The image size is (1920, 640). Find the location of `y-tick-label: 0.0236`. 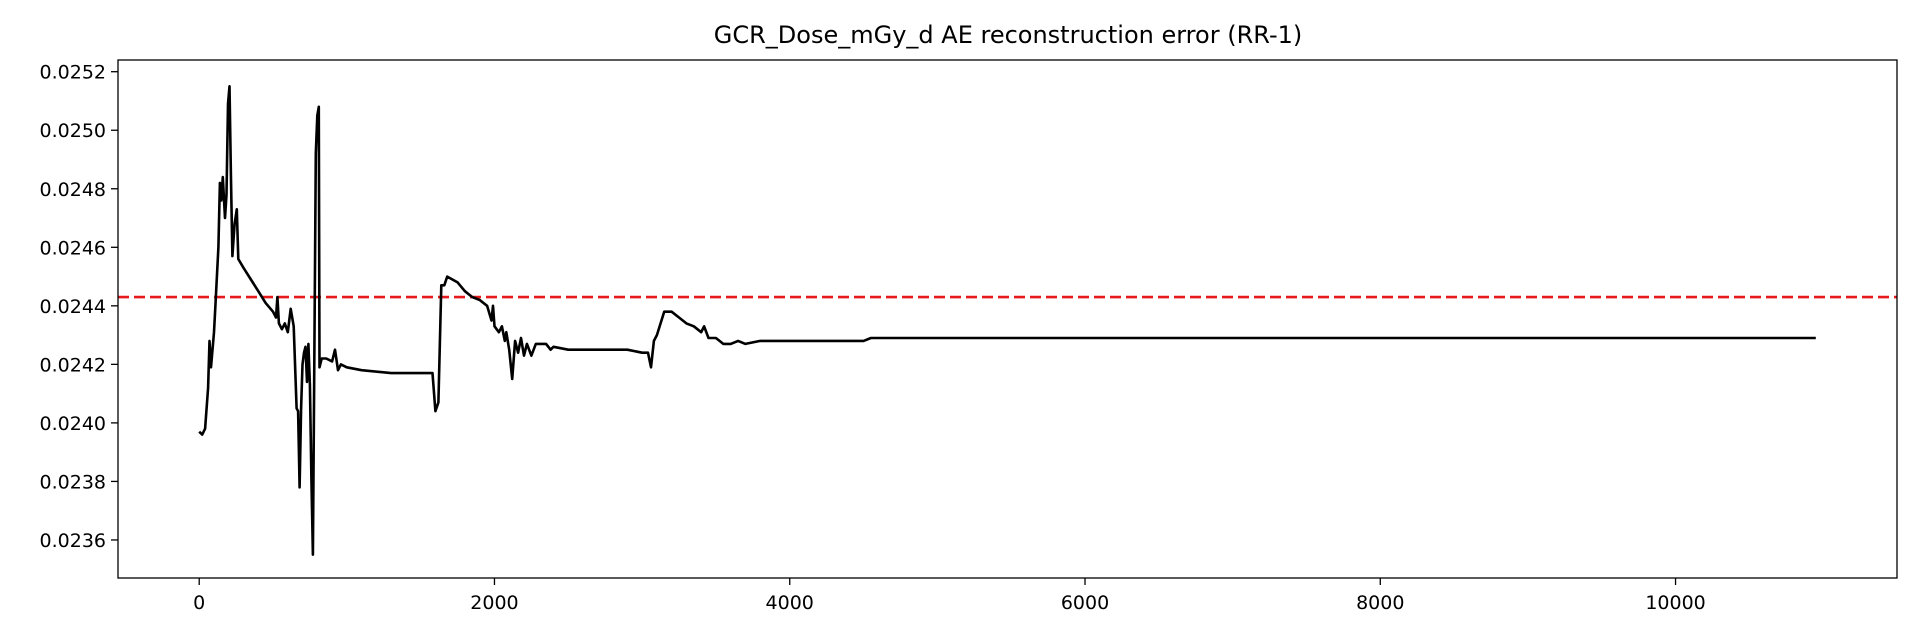

y-tick-label: 0.0236 is located at coordinates (73, 541).